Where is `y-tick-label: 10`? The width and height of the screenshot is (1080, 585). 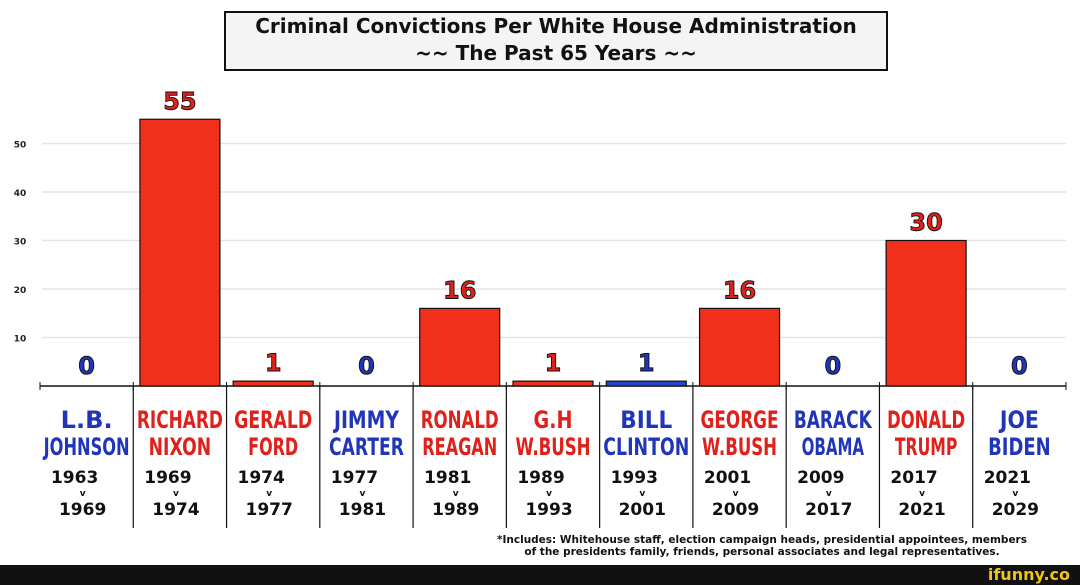
y-tick-label: 10 is located at coordinates (20, 340).